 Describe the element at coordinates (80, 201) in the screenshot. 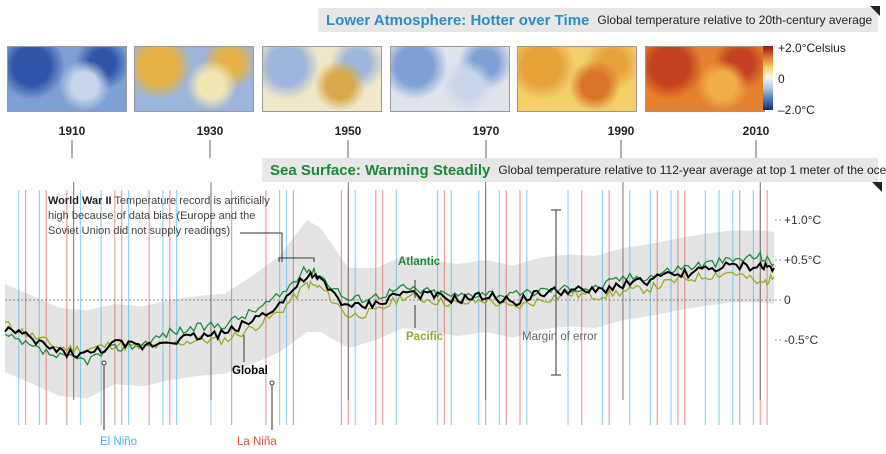

I see `annotation-lead: World War II` at that location.